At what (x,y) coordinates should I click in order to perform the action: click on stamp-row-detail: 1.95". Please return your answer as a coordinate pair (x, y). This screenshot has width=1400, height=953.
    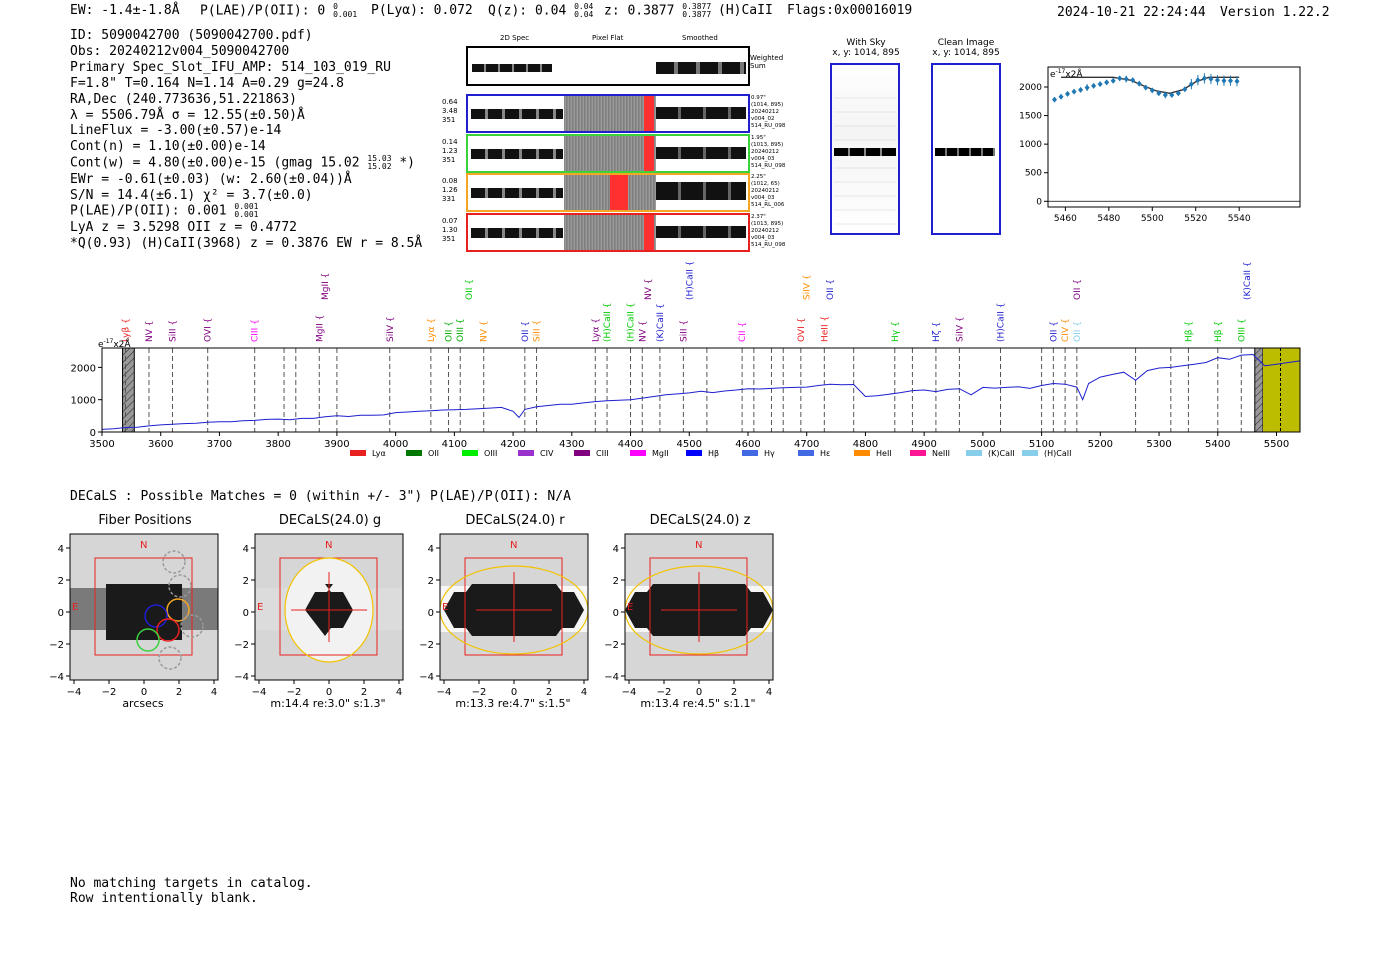
    Looking at the image, I should click on (758, 137).